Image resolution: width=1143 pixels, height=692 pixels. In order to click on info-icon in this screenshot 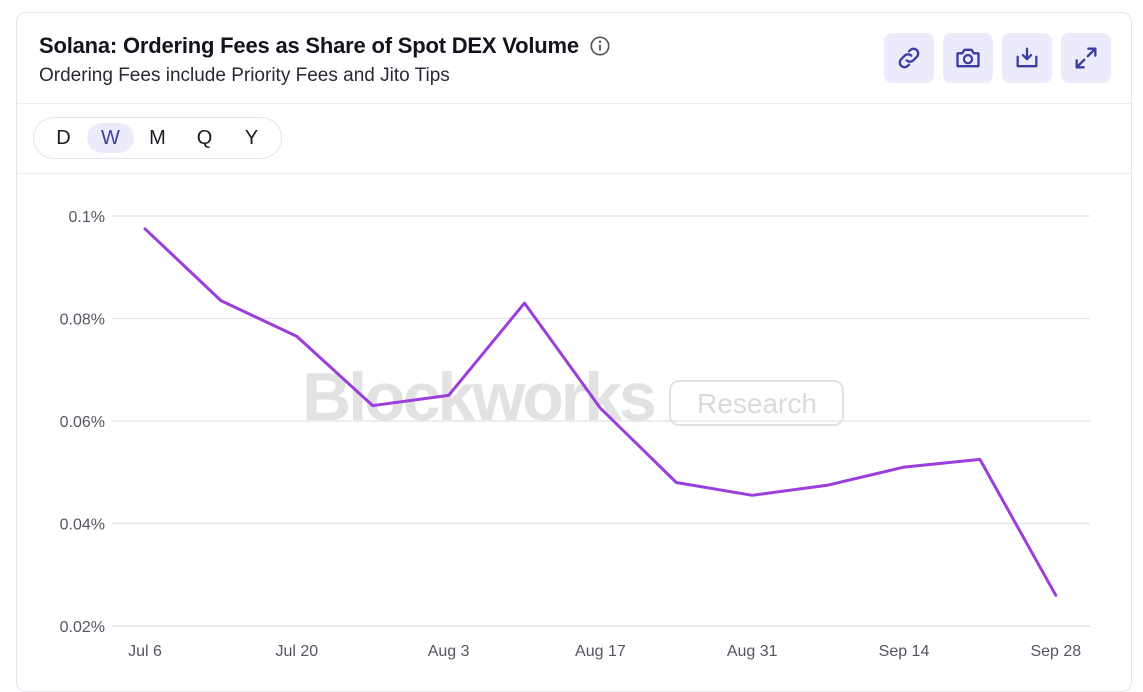, I will do `click(600, 46)`.